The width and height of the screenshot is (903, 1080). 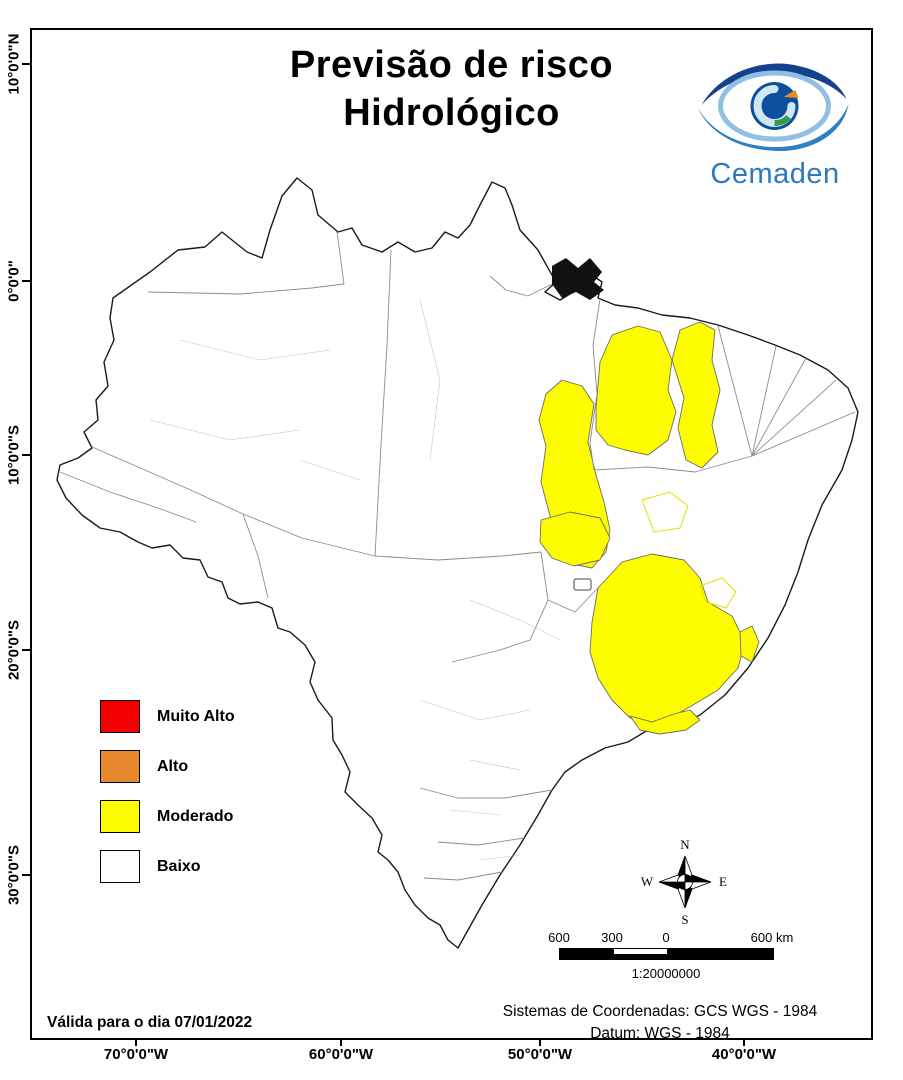 What do you see at coordinates (666, 973) in the screenshot?
I see `scale-ratio: 1:20000000` at bounding box center [666, 973].